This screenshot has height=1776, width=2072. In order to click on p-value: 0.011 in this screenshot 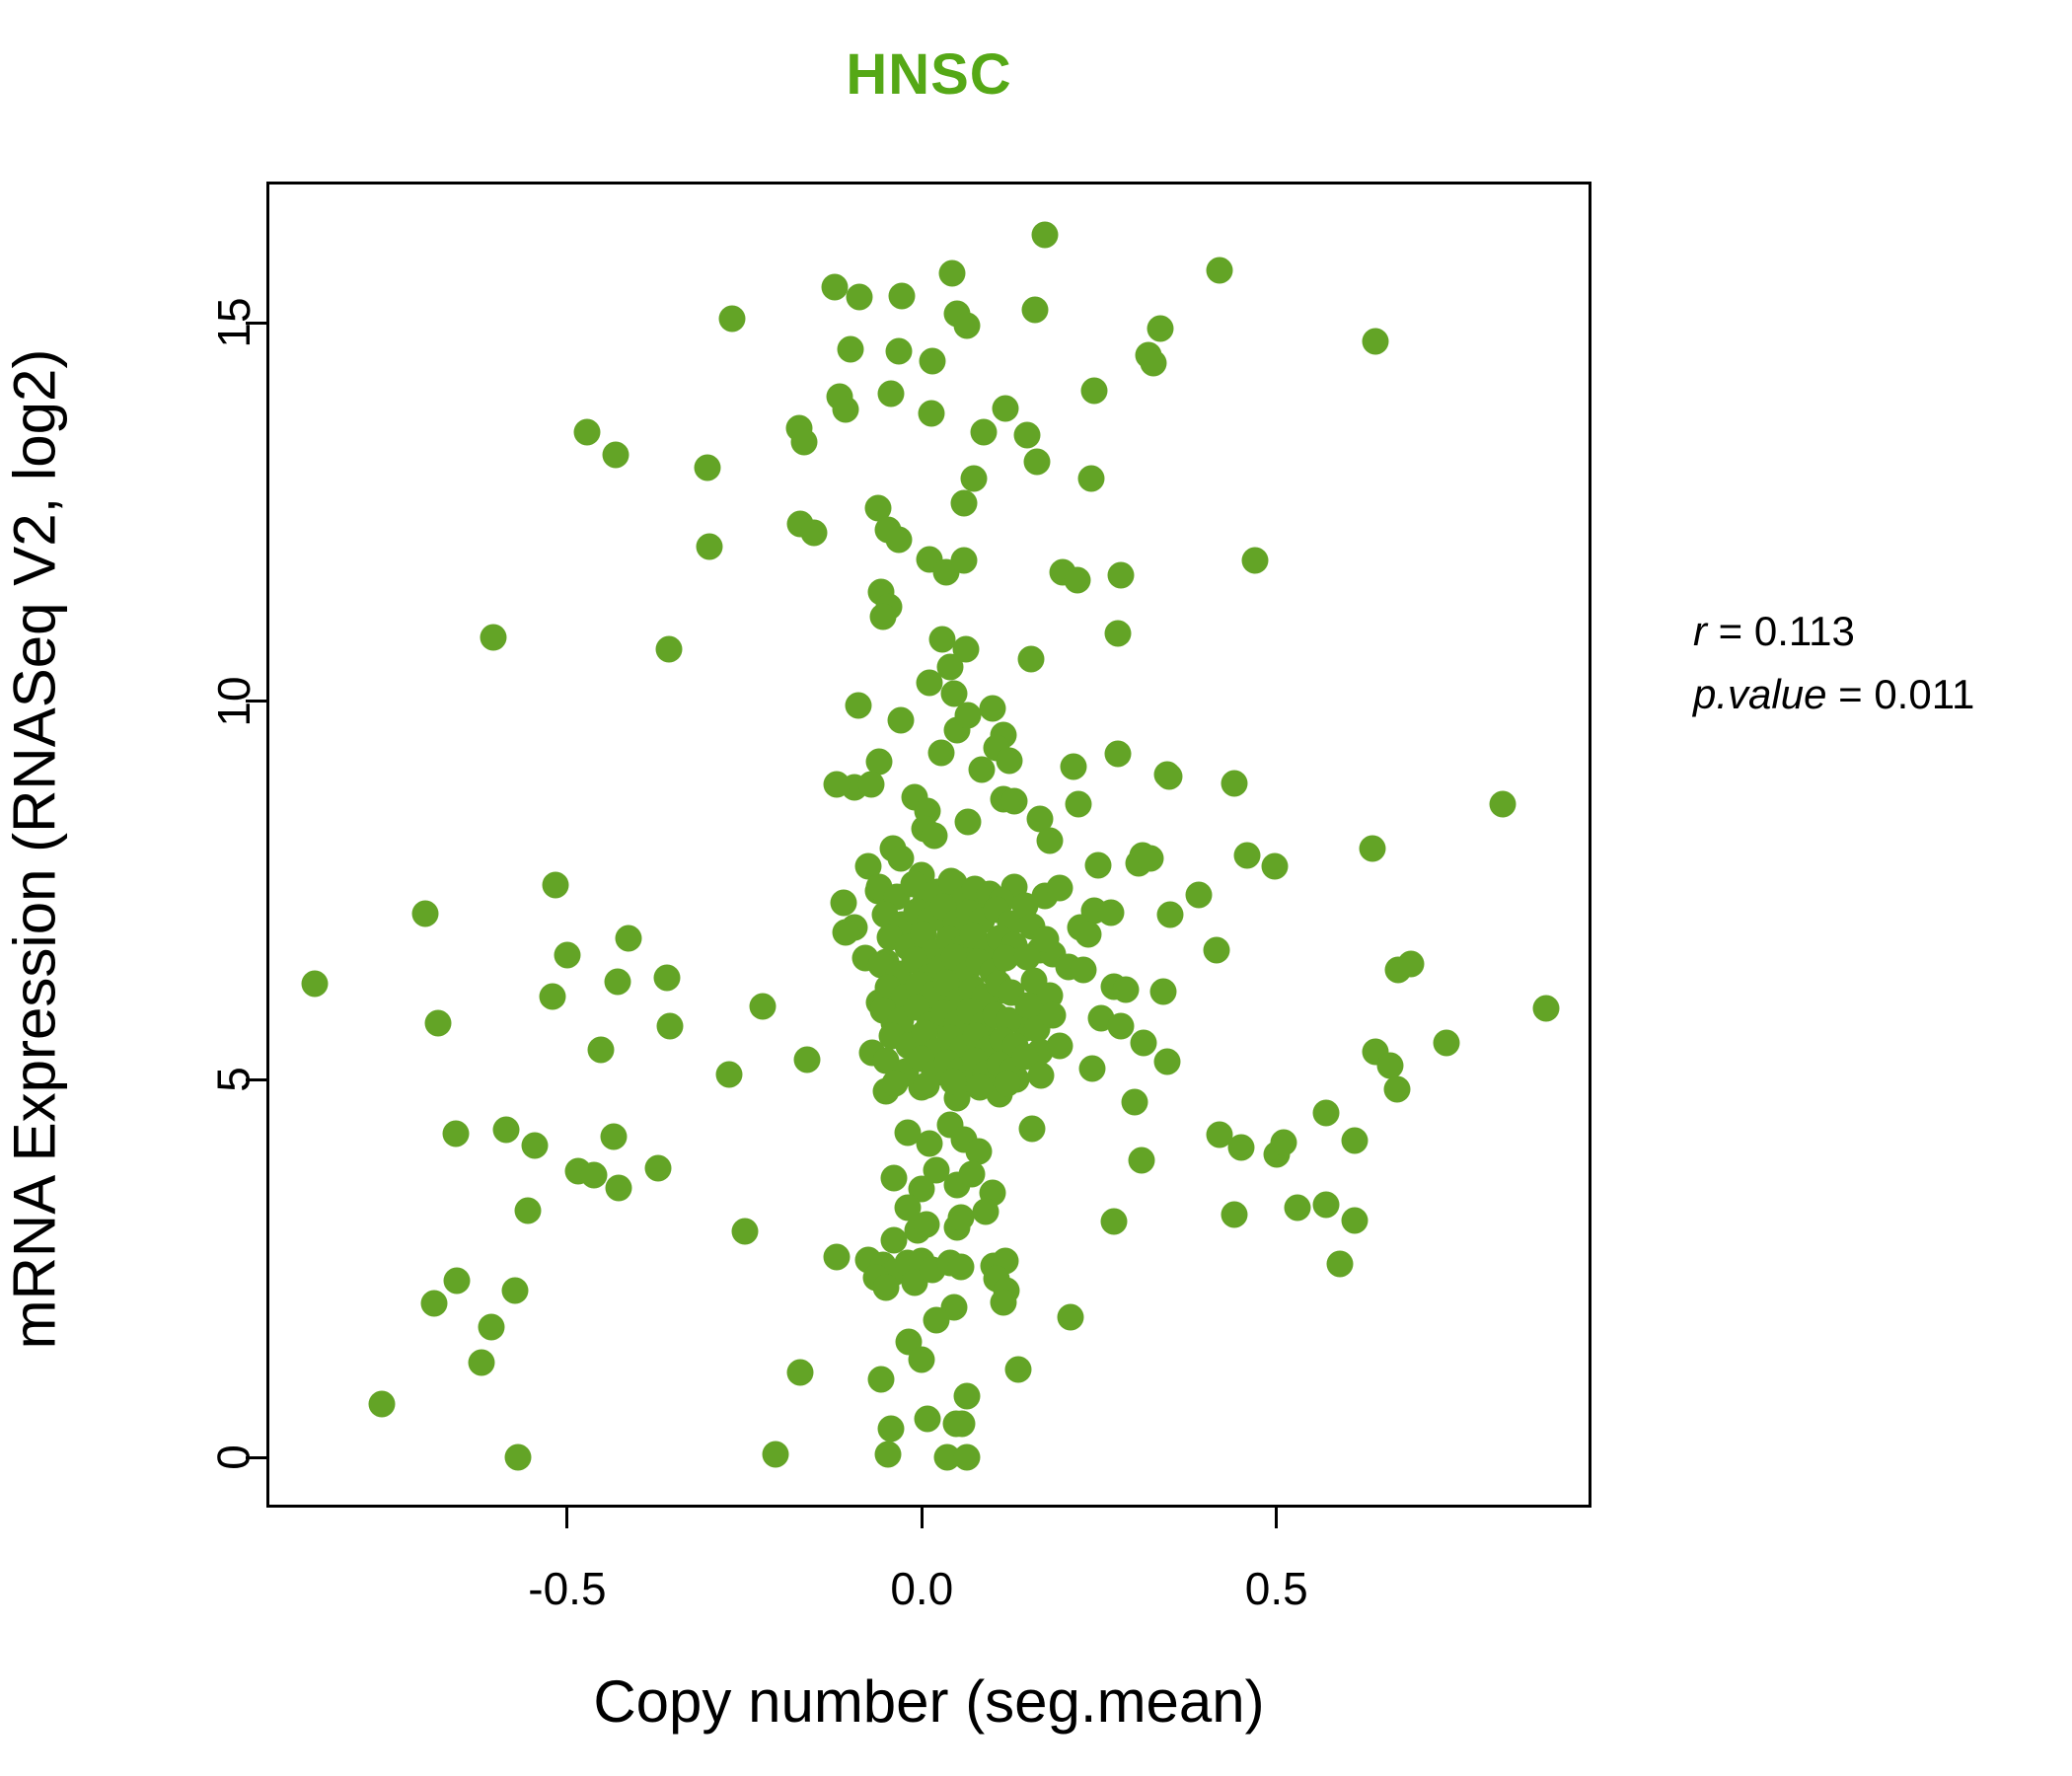, I will do `click(1925, 694)`.